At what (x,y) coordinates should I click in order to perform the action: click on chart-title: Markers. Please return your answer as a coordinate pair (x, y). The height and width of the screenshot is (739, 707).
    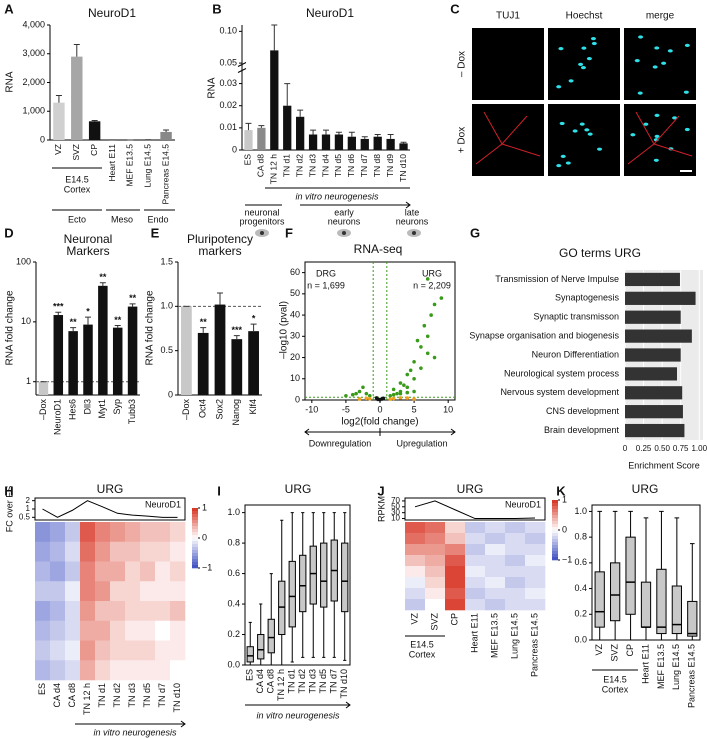
    Looking at the image, I should click on (87, 251).